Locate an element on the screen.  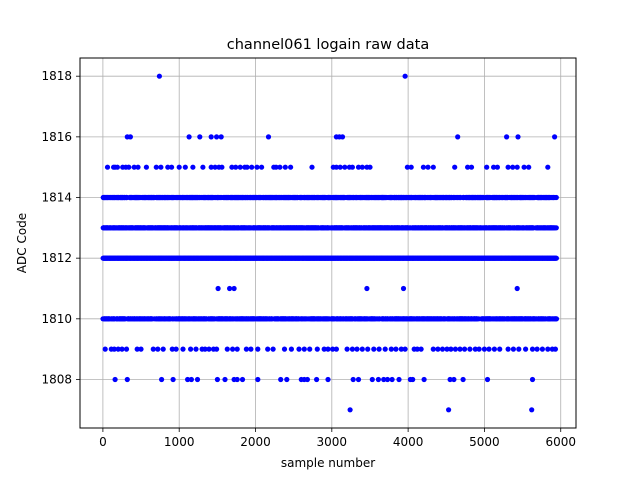
x-tick-label: 5000 is located at coordinates (484, 442).